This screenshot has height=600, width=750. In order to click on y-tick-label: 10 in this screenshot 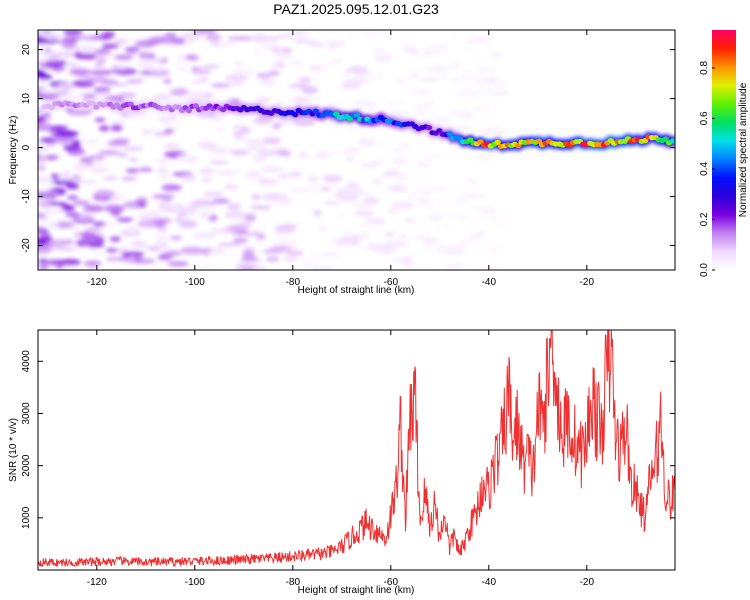, I will do `click(26, 99)`.